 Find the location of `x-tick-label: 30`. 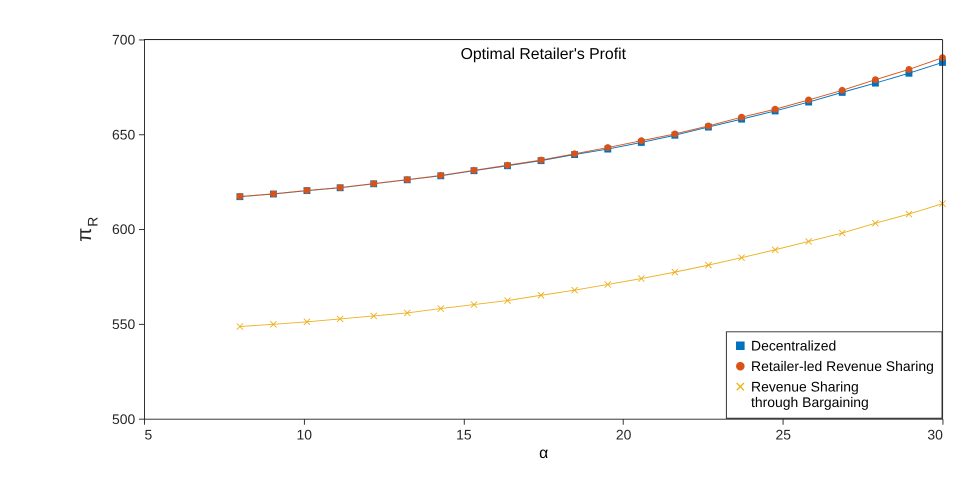

x-tick-label: 30 is located at coordinates (935, 434).